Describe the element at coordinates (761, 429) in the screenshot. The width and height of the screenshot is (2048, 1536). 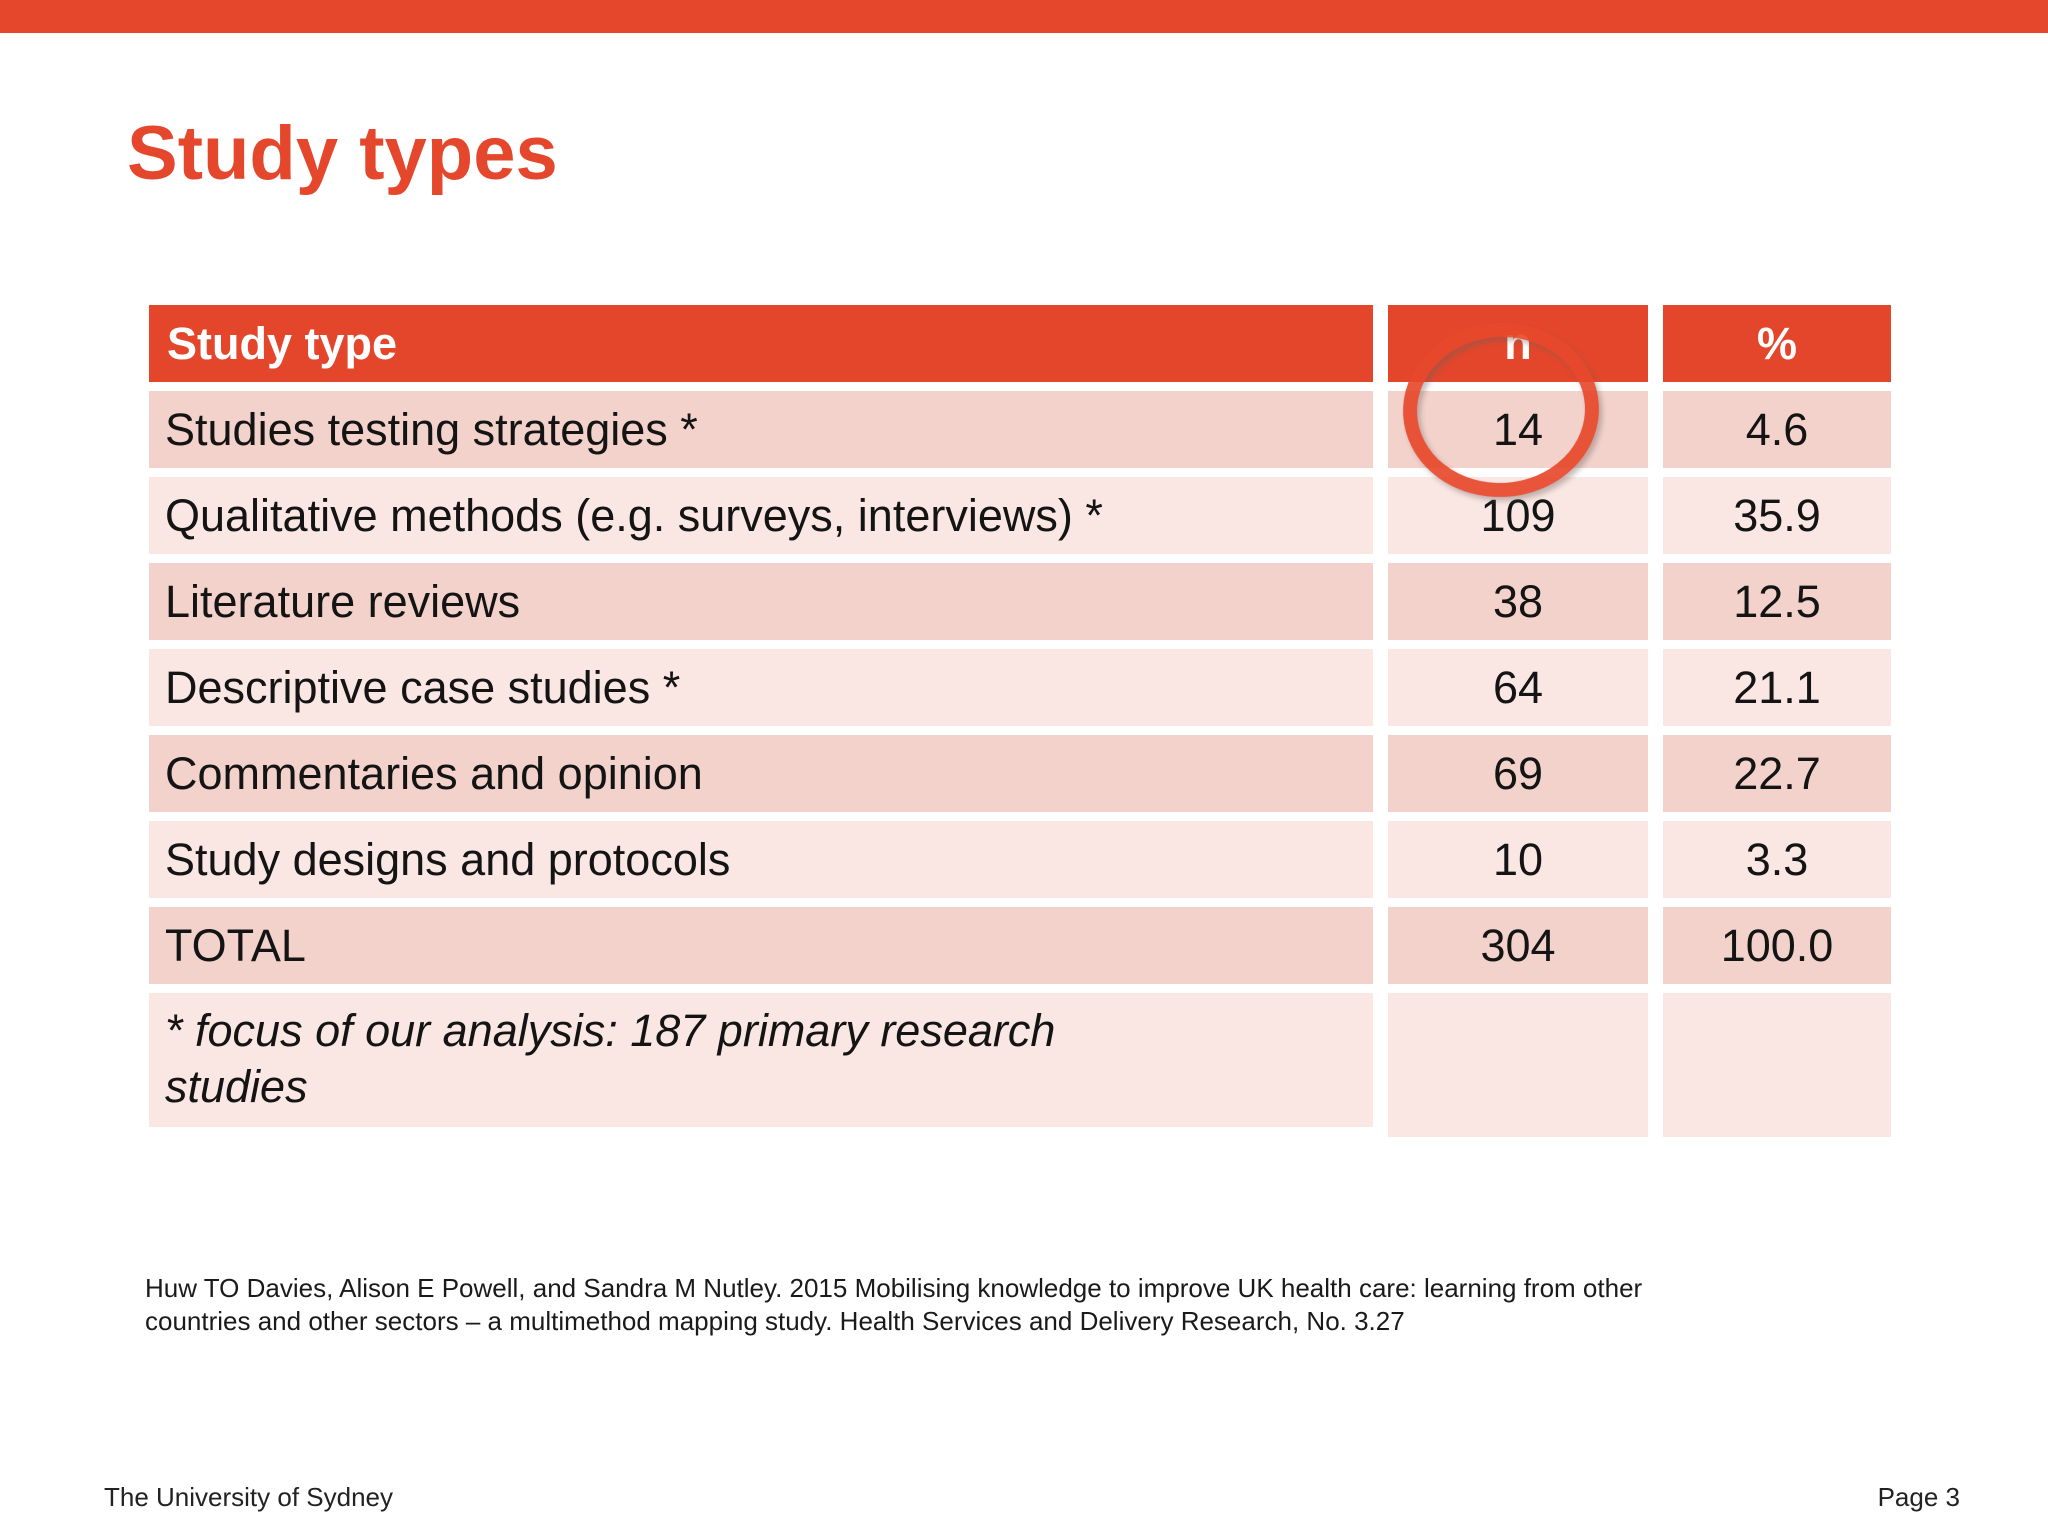
I see `row-label: Studies testing strategies *` at that location.